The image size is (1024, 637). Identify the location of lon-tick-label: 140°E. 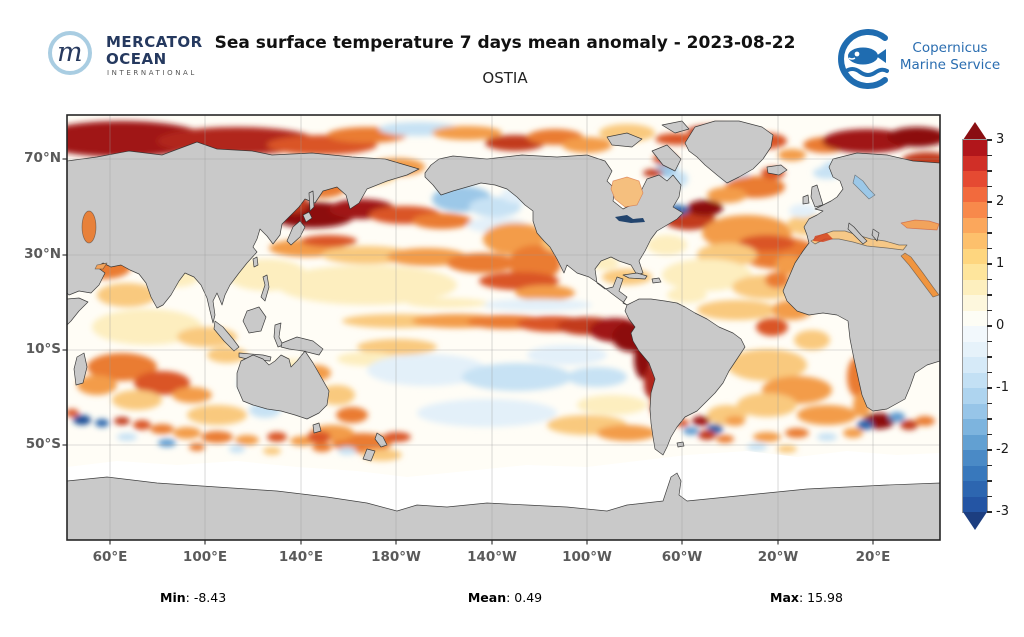
(301, 557).